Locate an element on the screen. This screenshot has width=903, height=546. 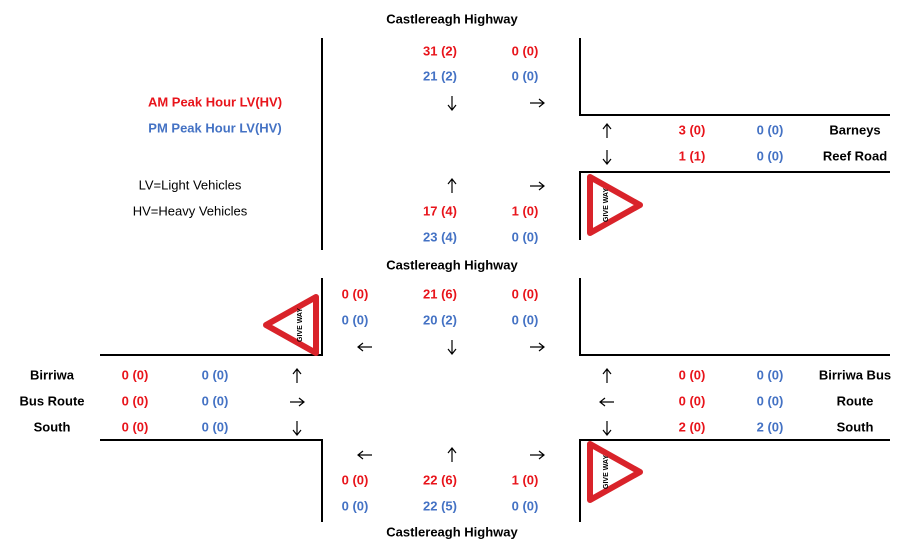
count: 22 (6) is located at coordinates (440, 479).